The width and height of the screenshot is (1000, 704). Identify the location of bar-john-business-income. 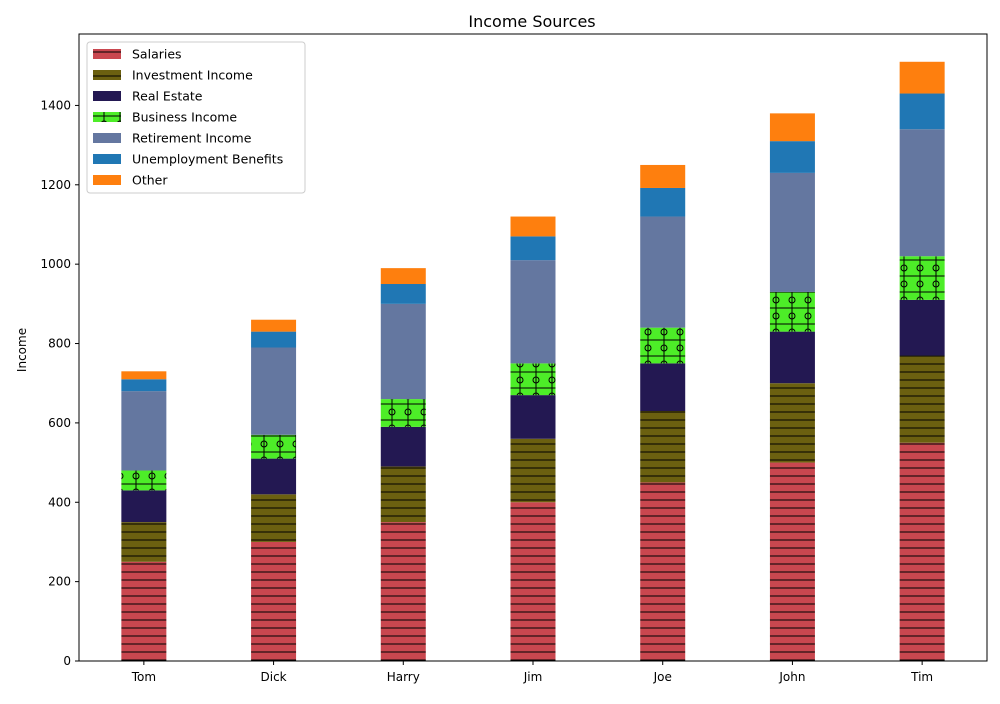
(792, 311).